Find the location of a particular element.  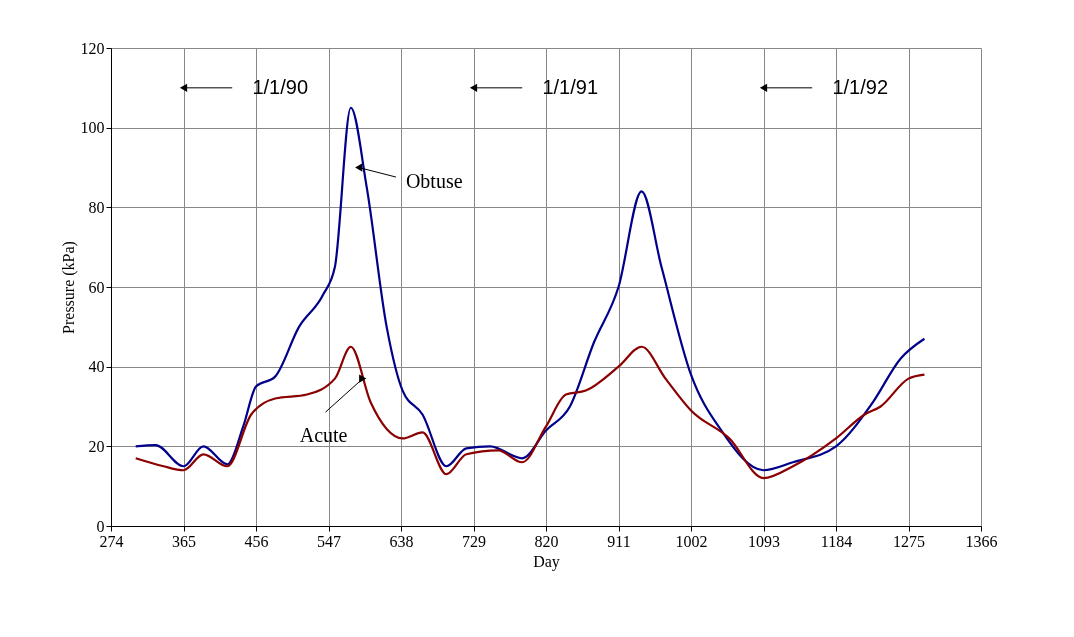

x-tick-label: 638 is located at coordinates (401, 541).